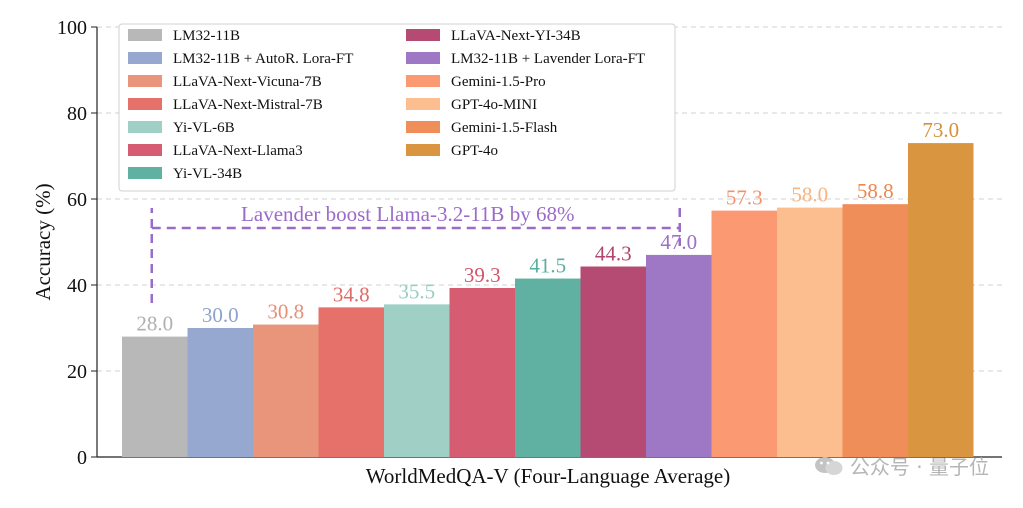  Describe the element at coordinates (285, 312) in the screenshot. I see `bar-value-label: 30.8` at that location.